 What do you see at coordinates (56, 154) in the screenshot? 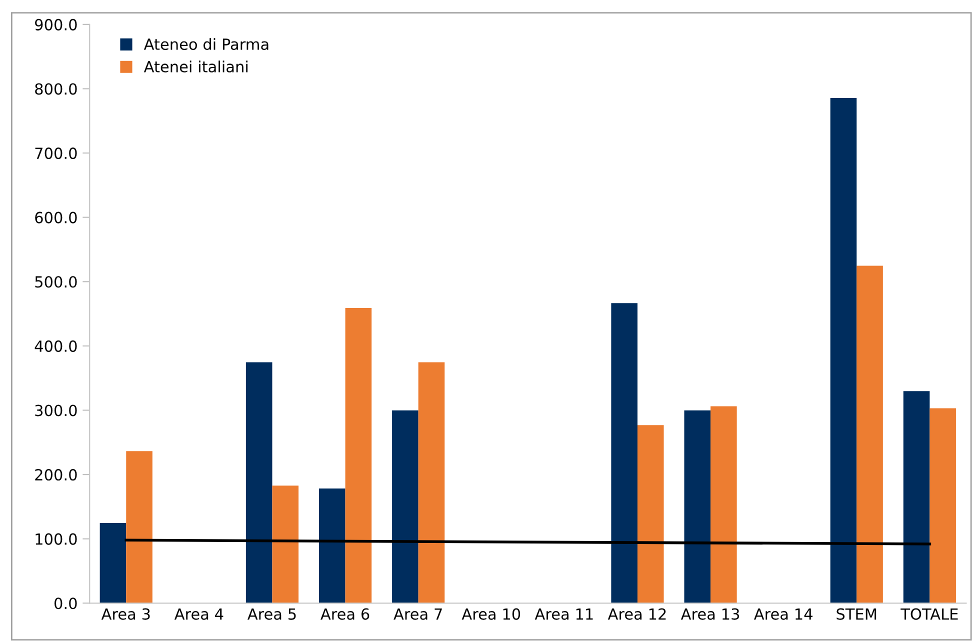
I see `y-tick-label: 700.0` at bounding box center [56, 154].